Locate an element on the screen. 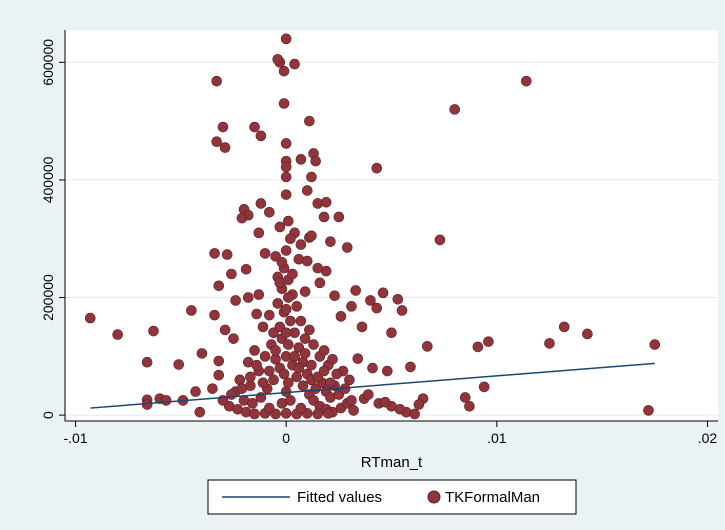  y-tick-label: 400000 is located at coordinates (48, 179).